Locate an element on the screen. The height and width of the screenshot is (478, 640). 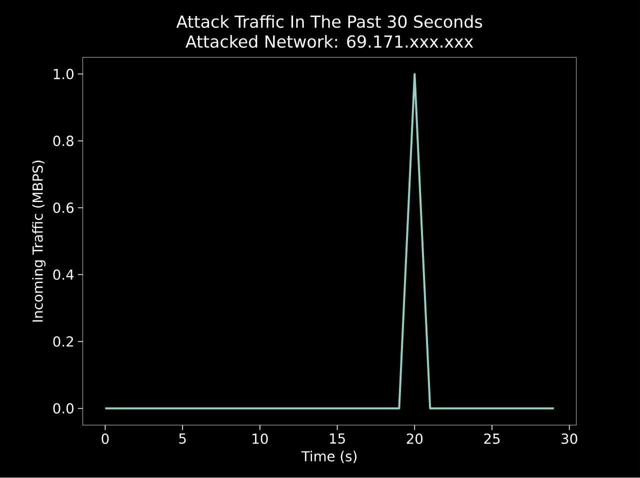
x-axis-title: Time (s) is located at coordinates (328, 457).